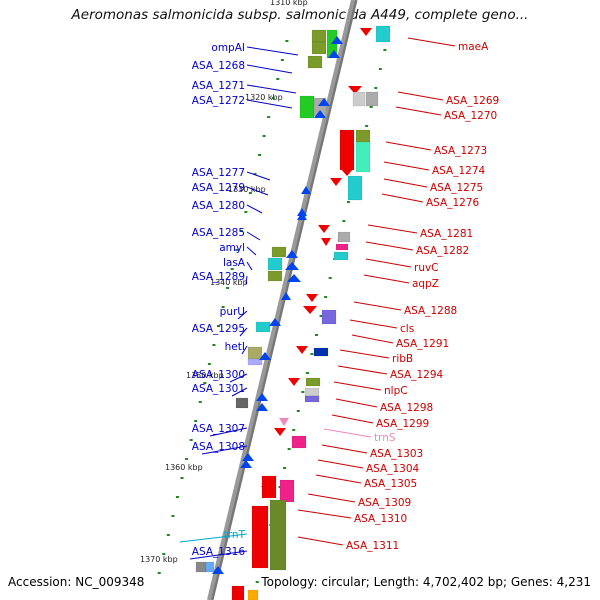 The height and width of the screenshot is (600, 600). I want to click on gene-label-right: ASA_1291, so click(422, 344).